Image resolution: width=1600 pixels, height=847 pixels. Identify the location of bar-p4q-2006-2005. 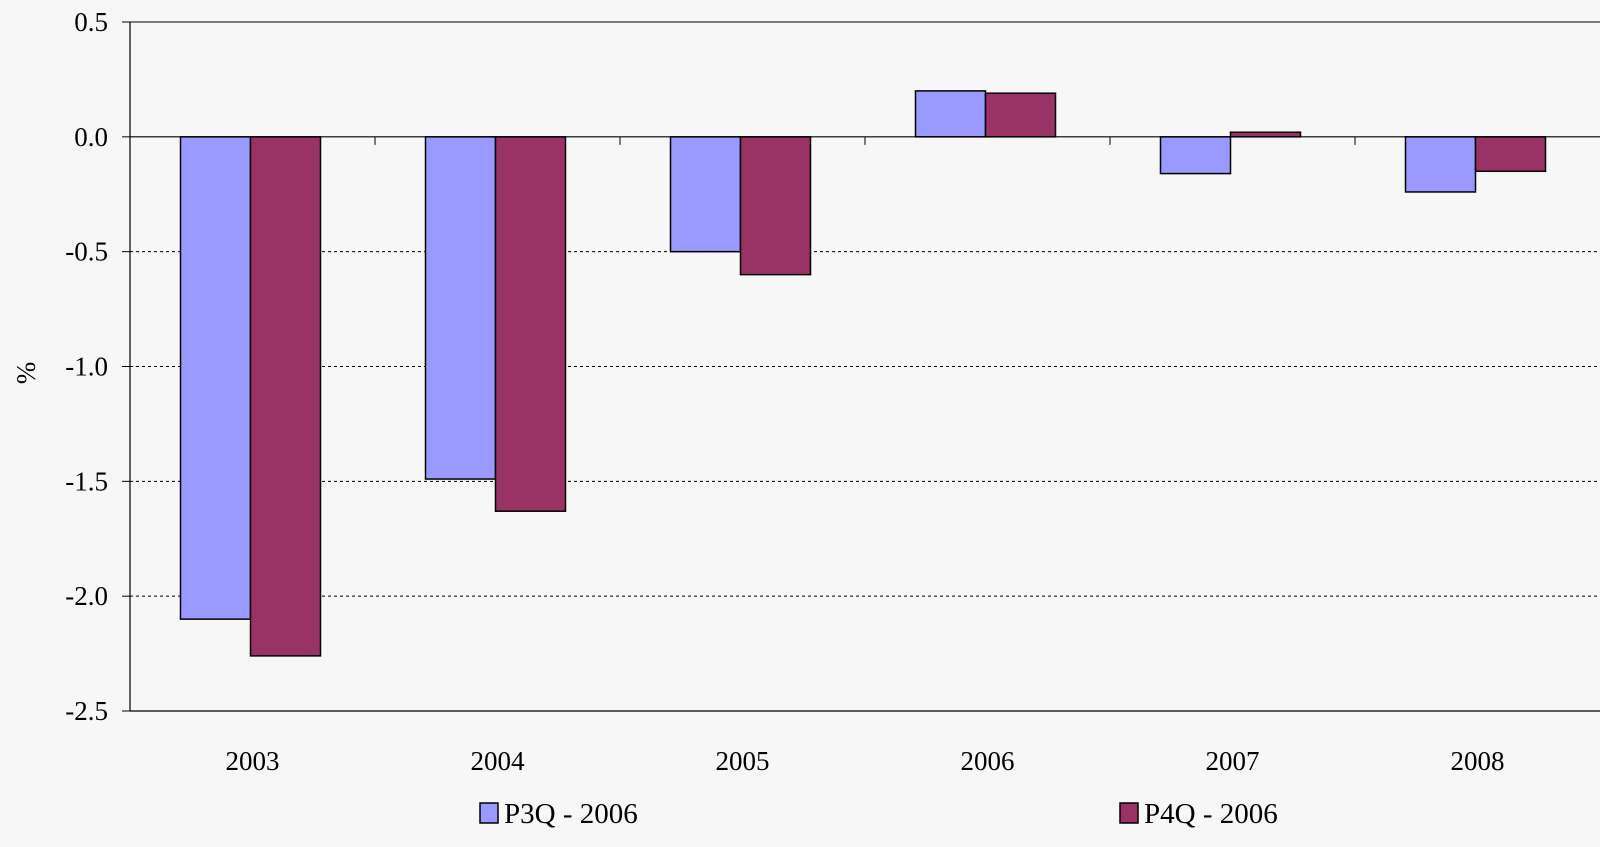
(775, 206).